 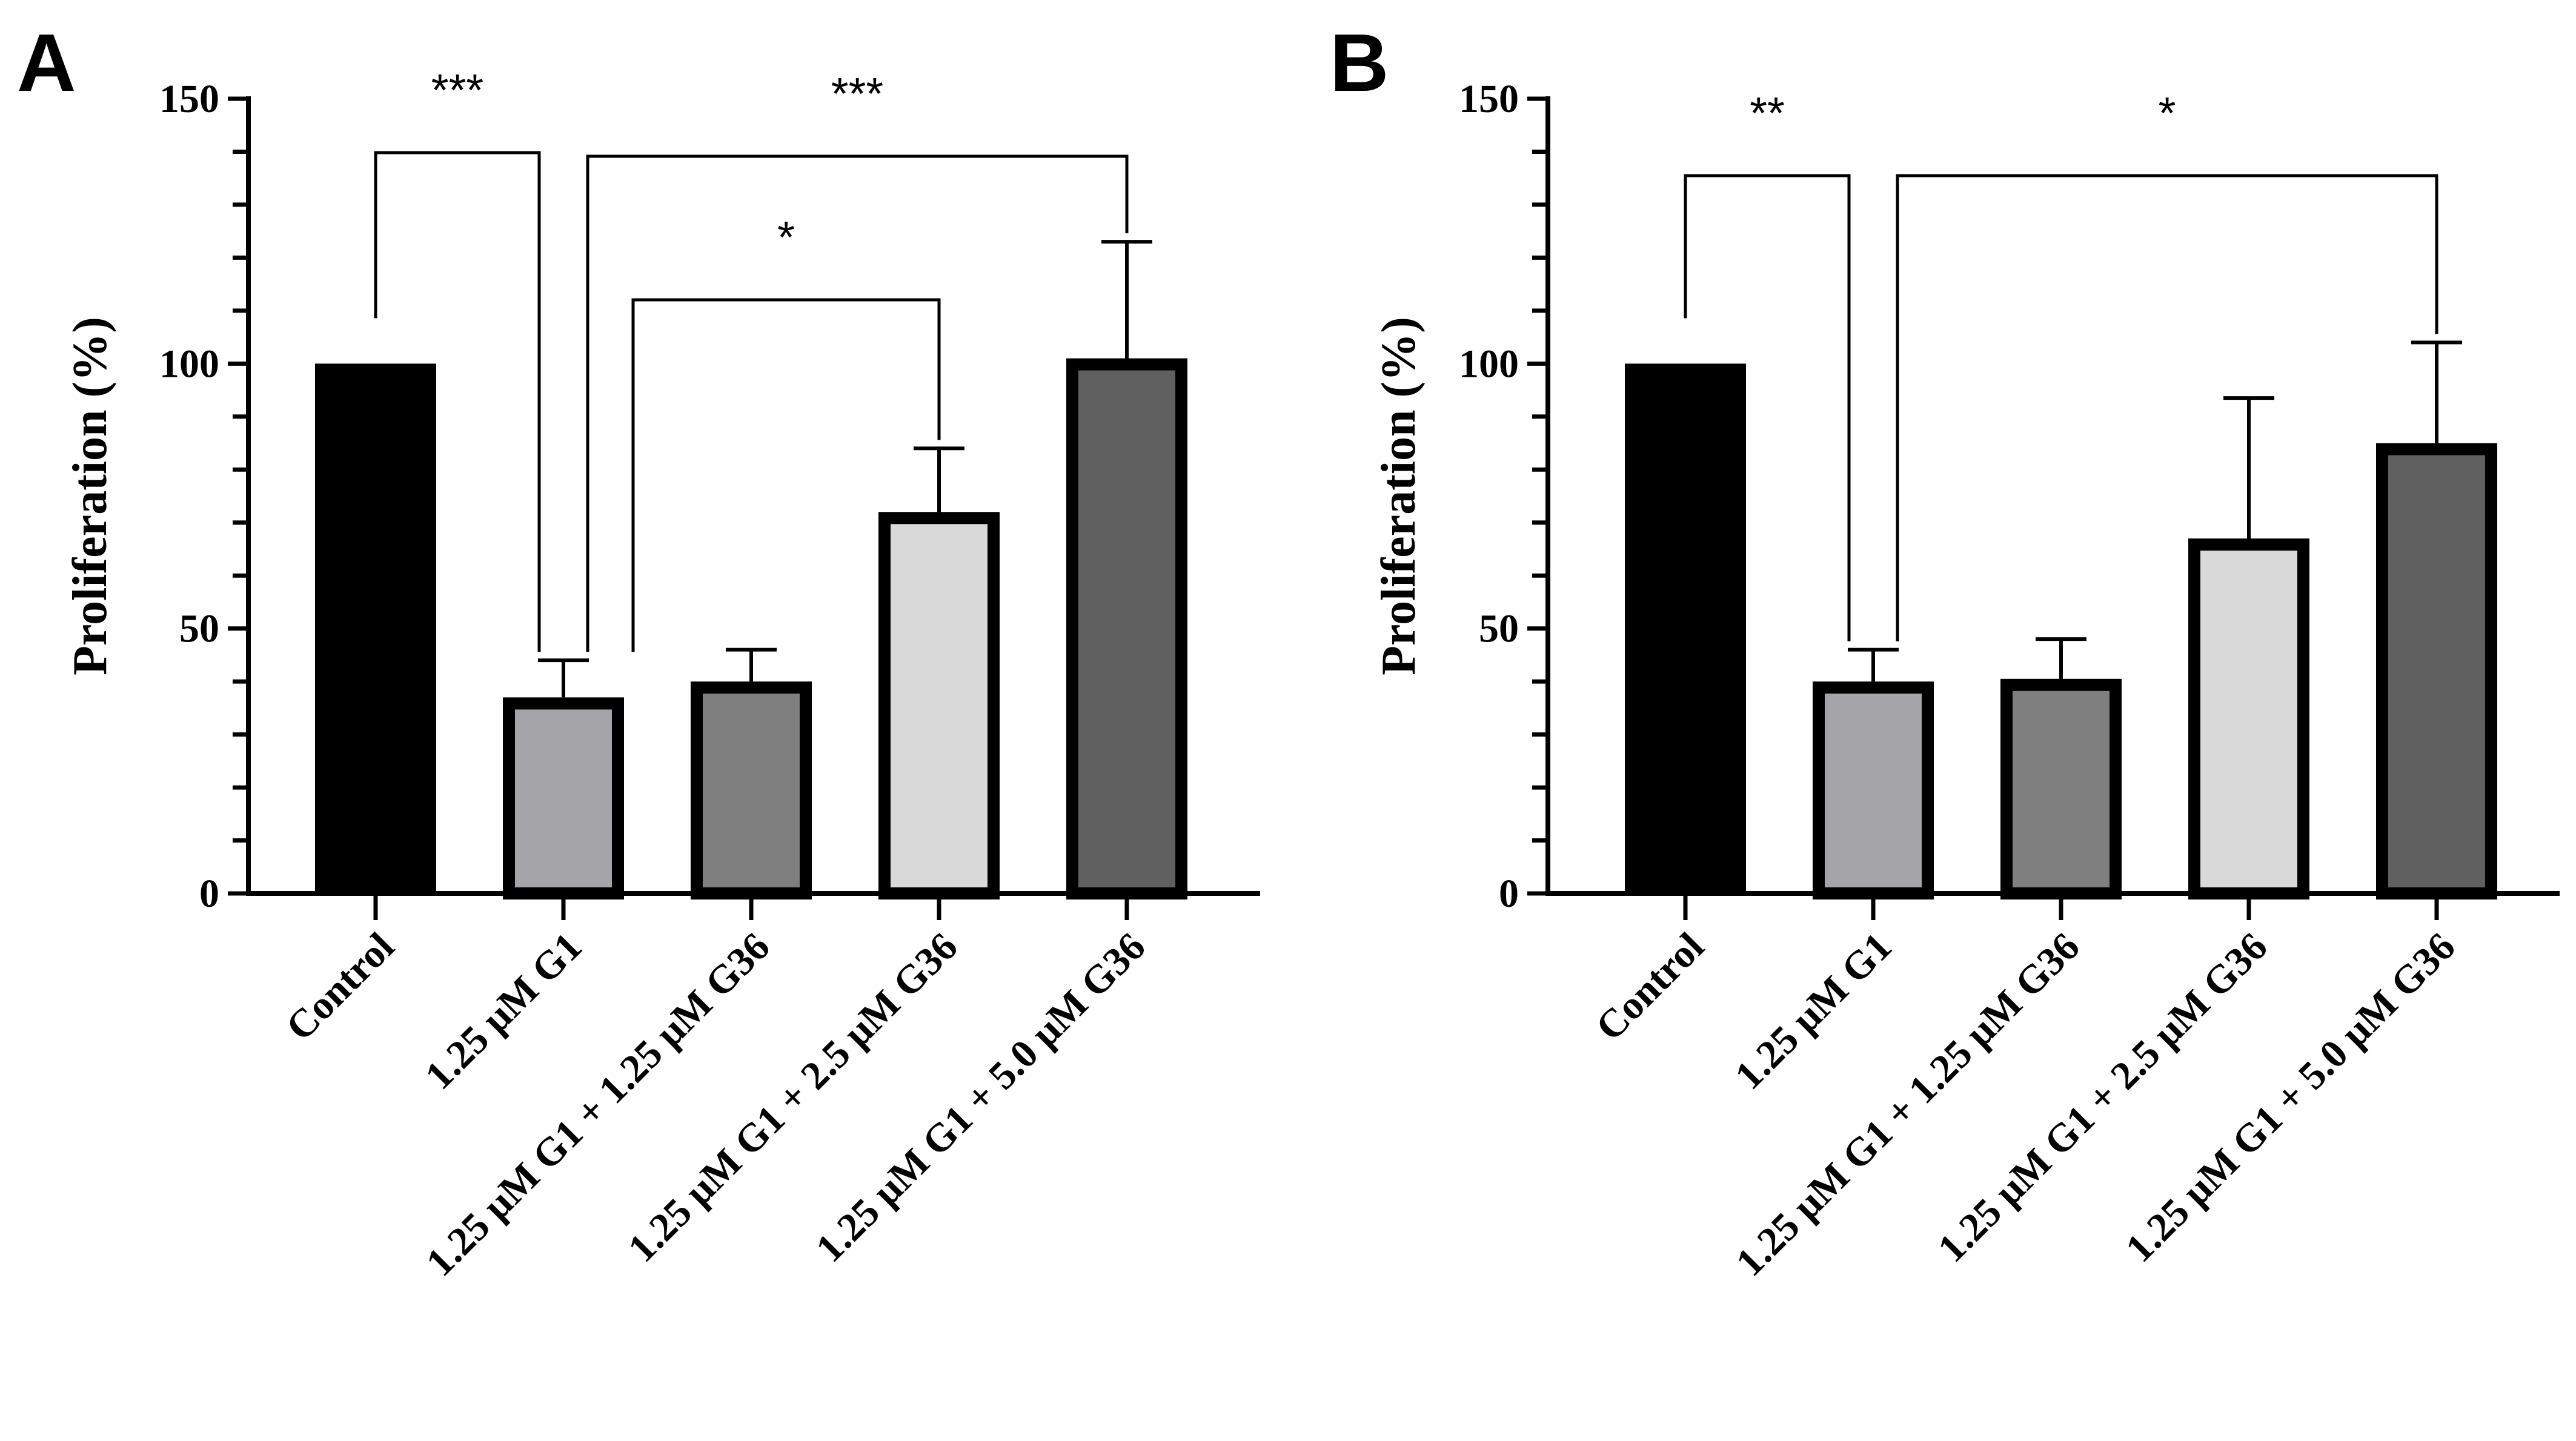 What do you see at coordinates (46, 62) in the screenshot?
I see `panel-letter: A` at bounding box center [46, 62].